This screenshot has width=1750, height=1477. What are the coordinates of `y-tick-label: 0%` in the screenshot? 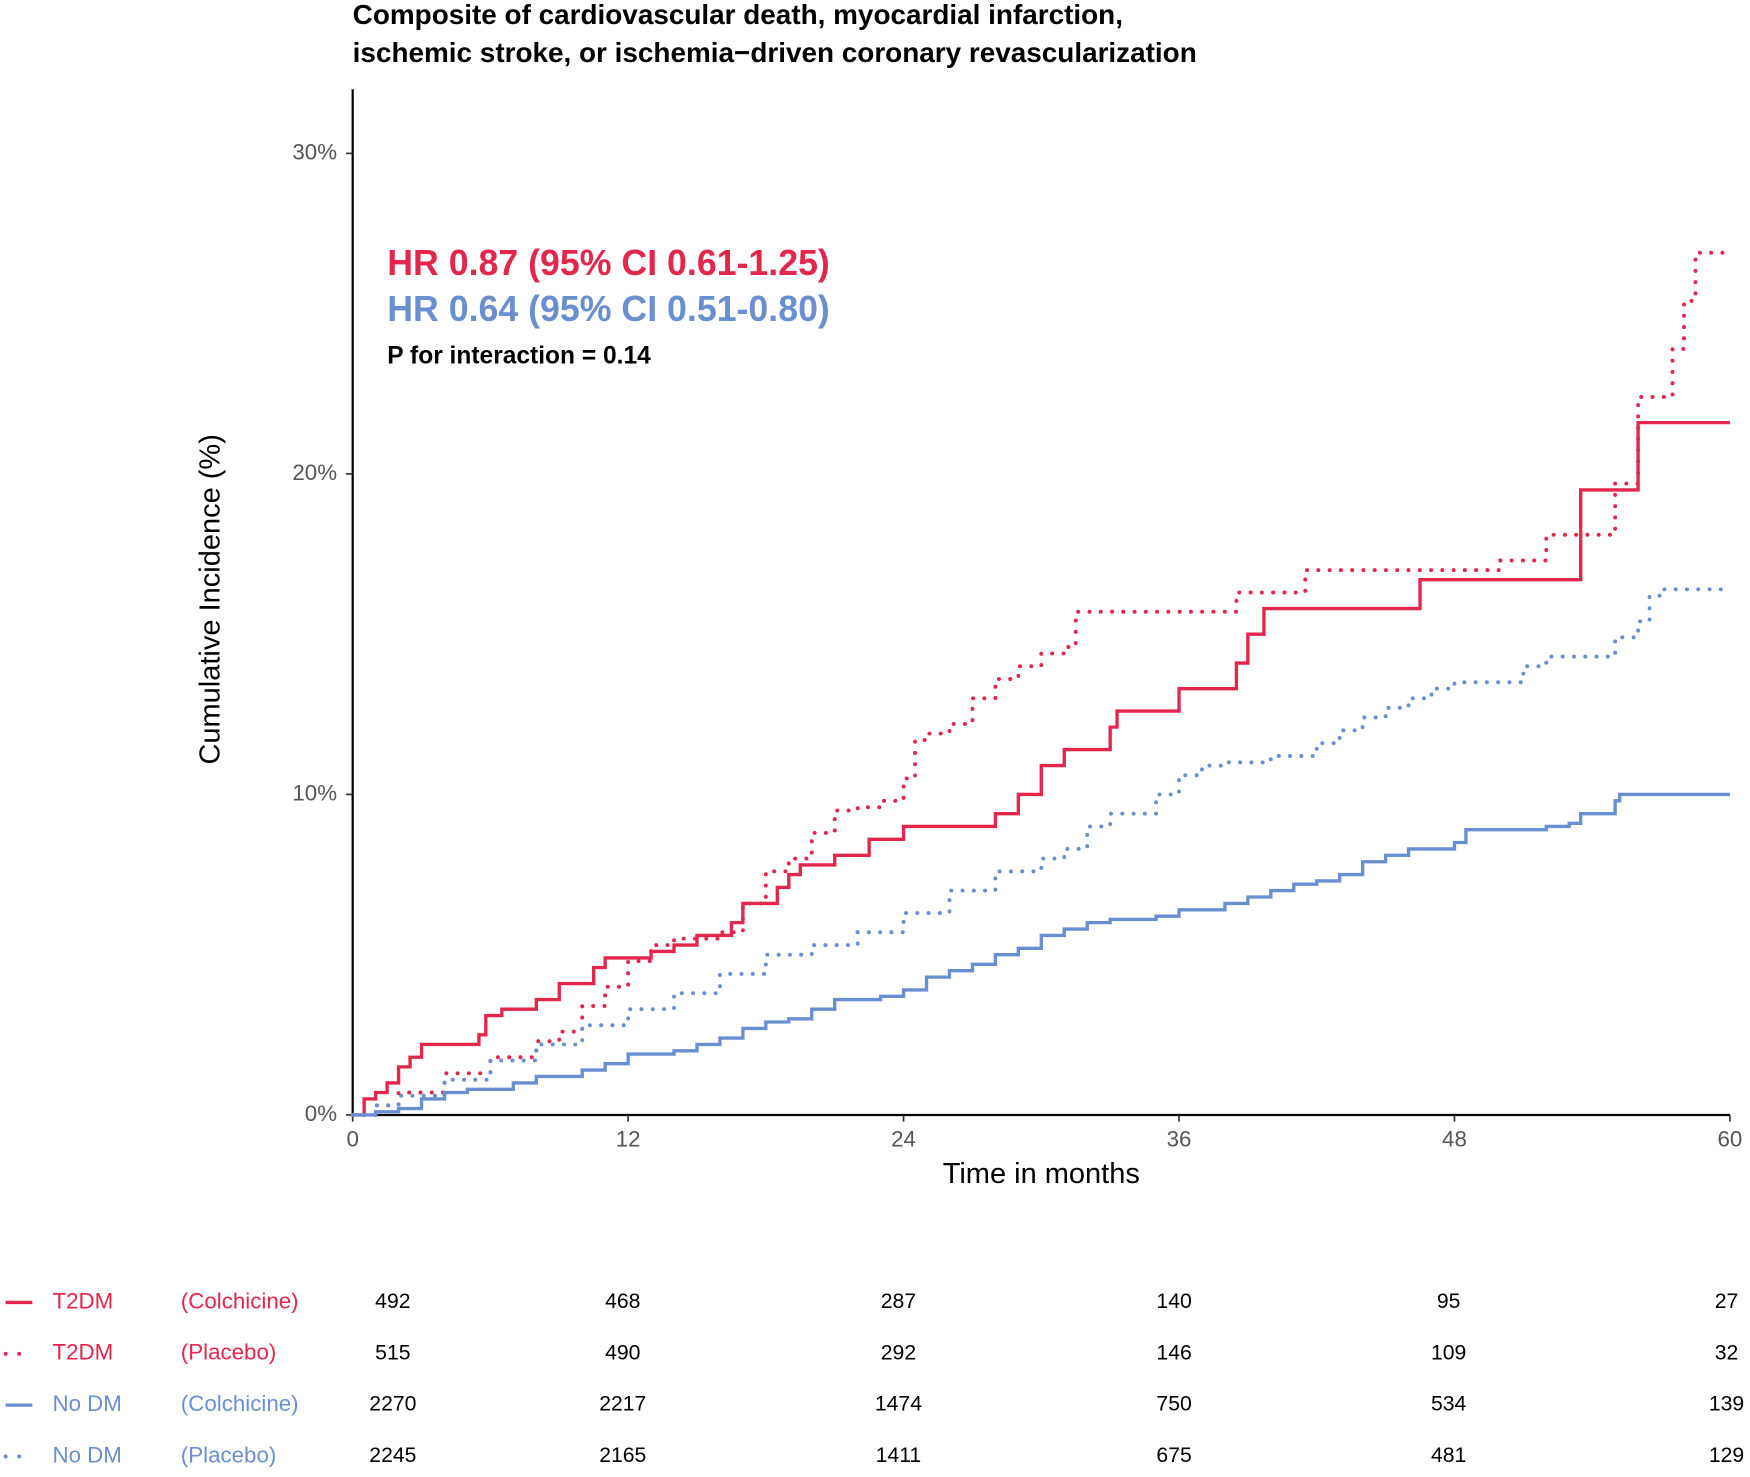 It's located at (321, 1113).